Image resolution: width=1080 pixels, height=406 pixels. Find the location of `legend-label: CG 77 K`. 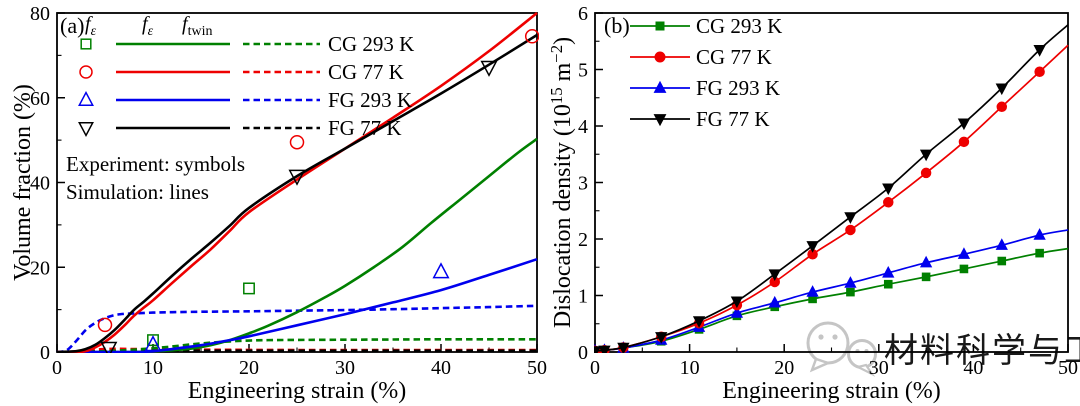

legend-label: CG 77 K is located at coordinates (734, 57).